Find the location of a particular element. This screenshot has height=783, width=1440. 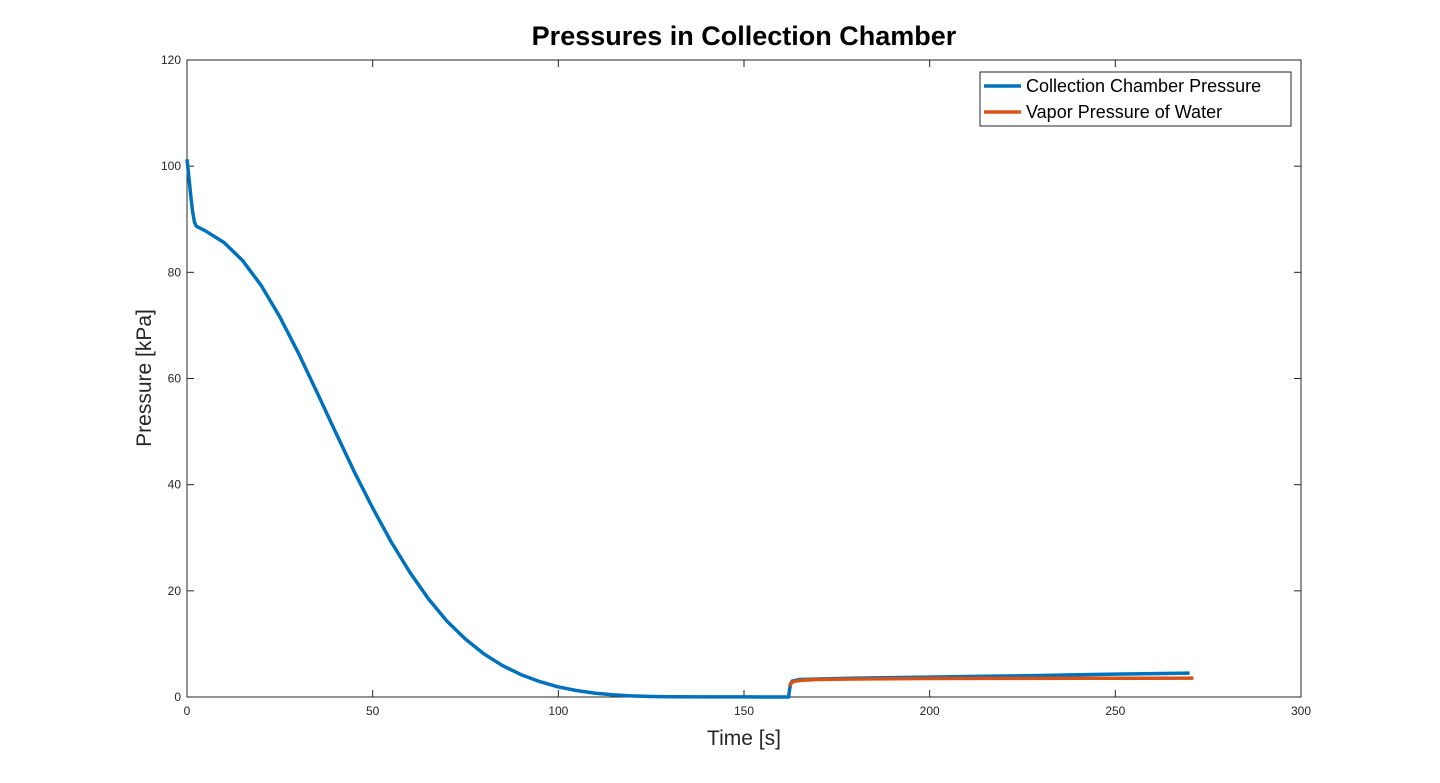

x-tick-label: 200 is located at coordinates (930, 711).